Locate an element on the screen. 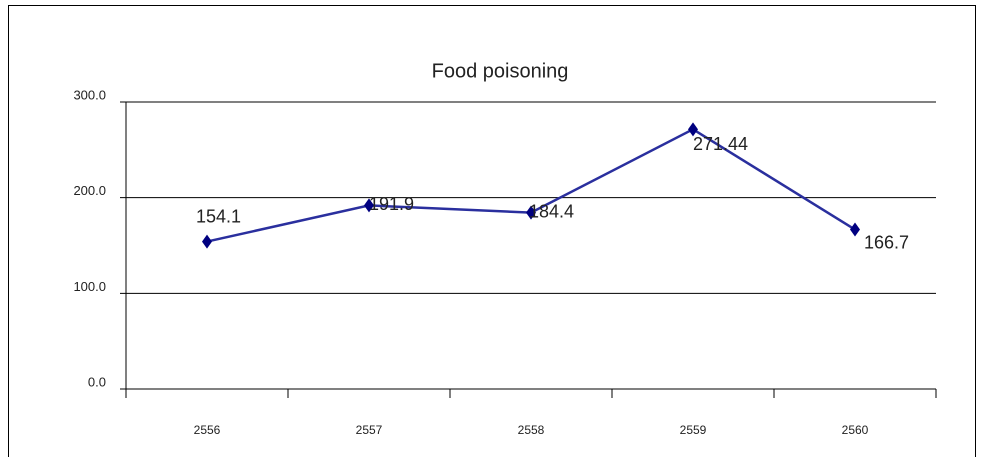 The width and height of the screenshot is (984, 457). x-tick-label: 2556 is located at coordinates (207, 430).